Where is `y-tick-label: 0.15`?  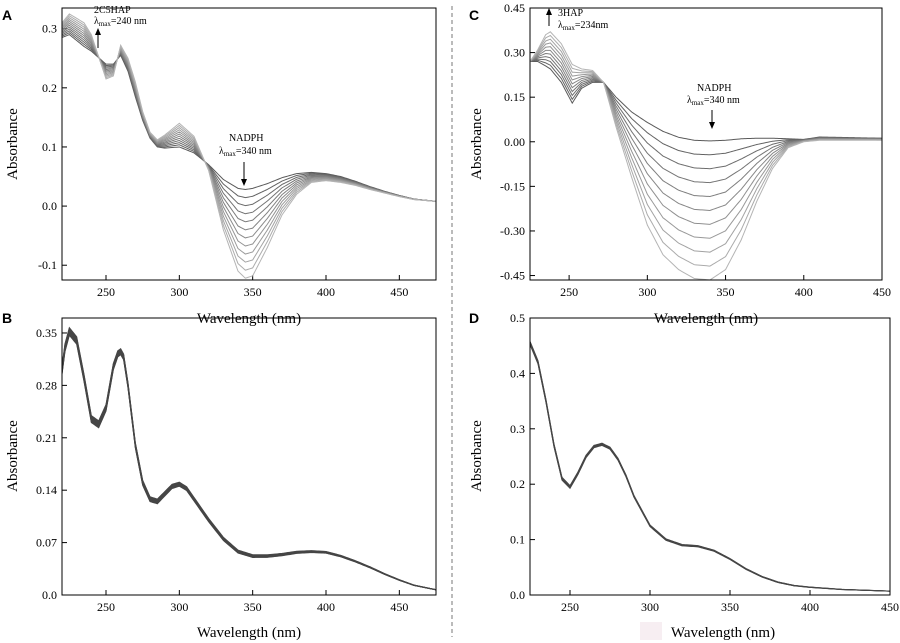 y-tick-label: 0.15 is located at coordinates (514, 97).